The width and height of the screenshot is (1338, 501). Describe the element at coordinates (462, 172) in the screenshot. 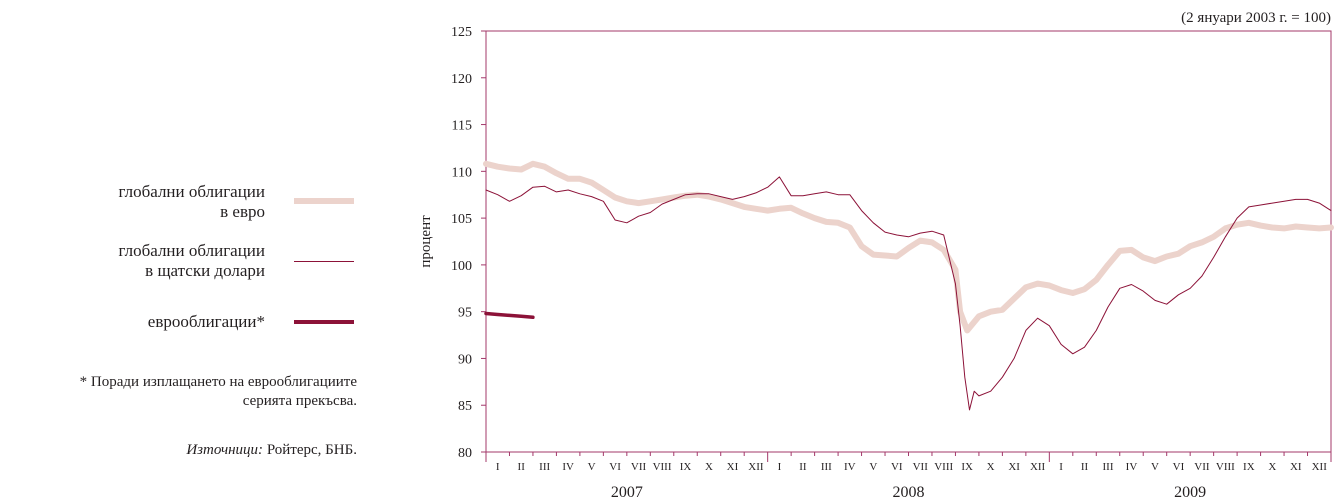

I see `y-tick-label: 110` at that location.